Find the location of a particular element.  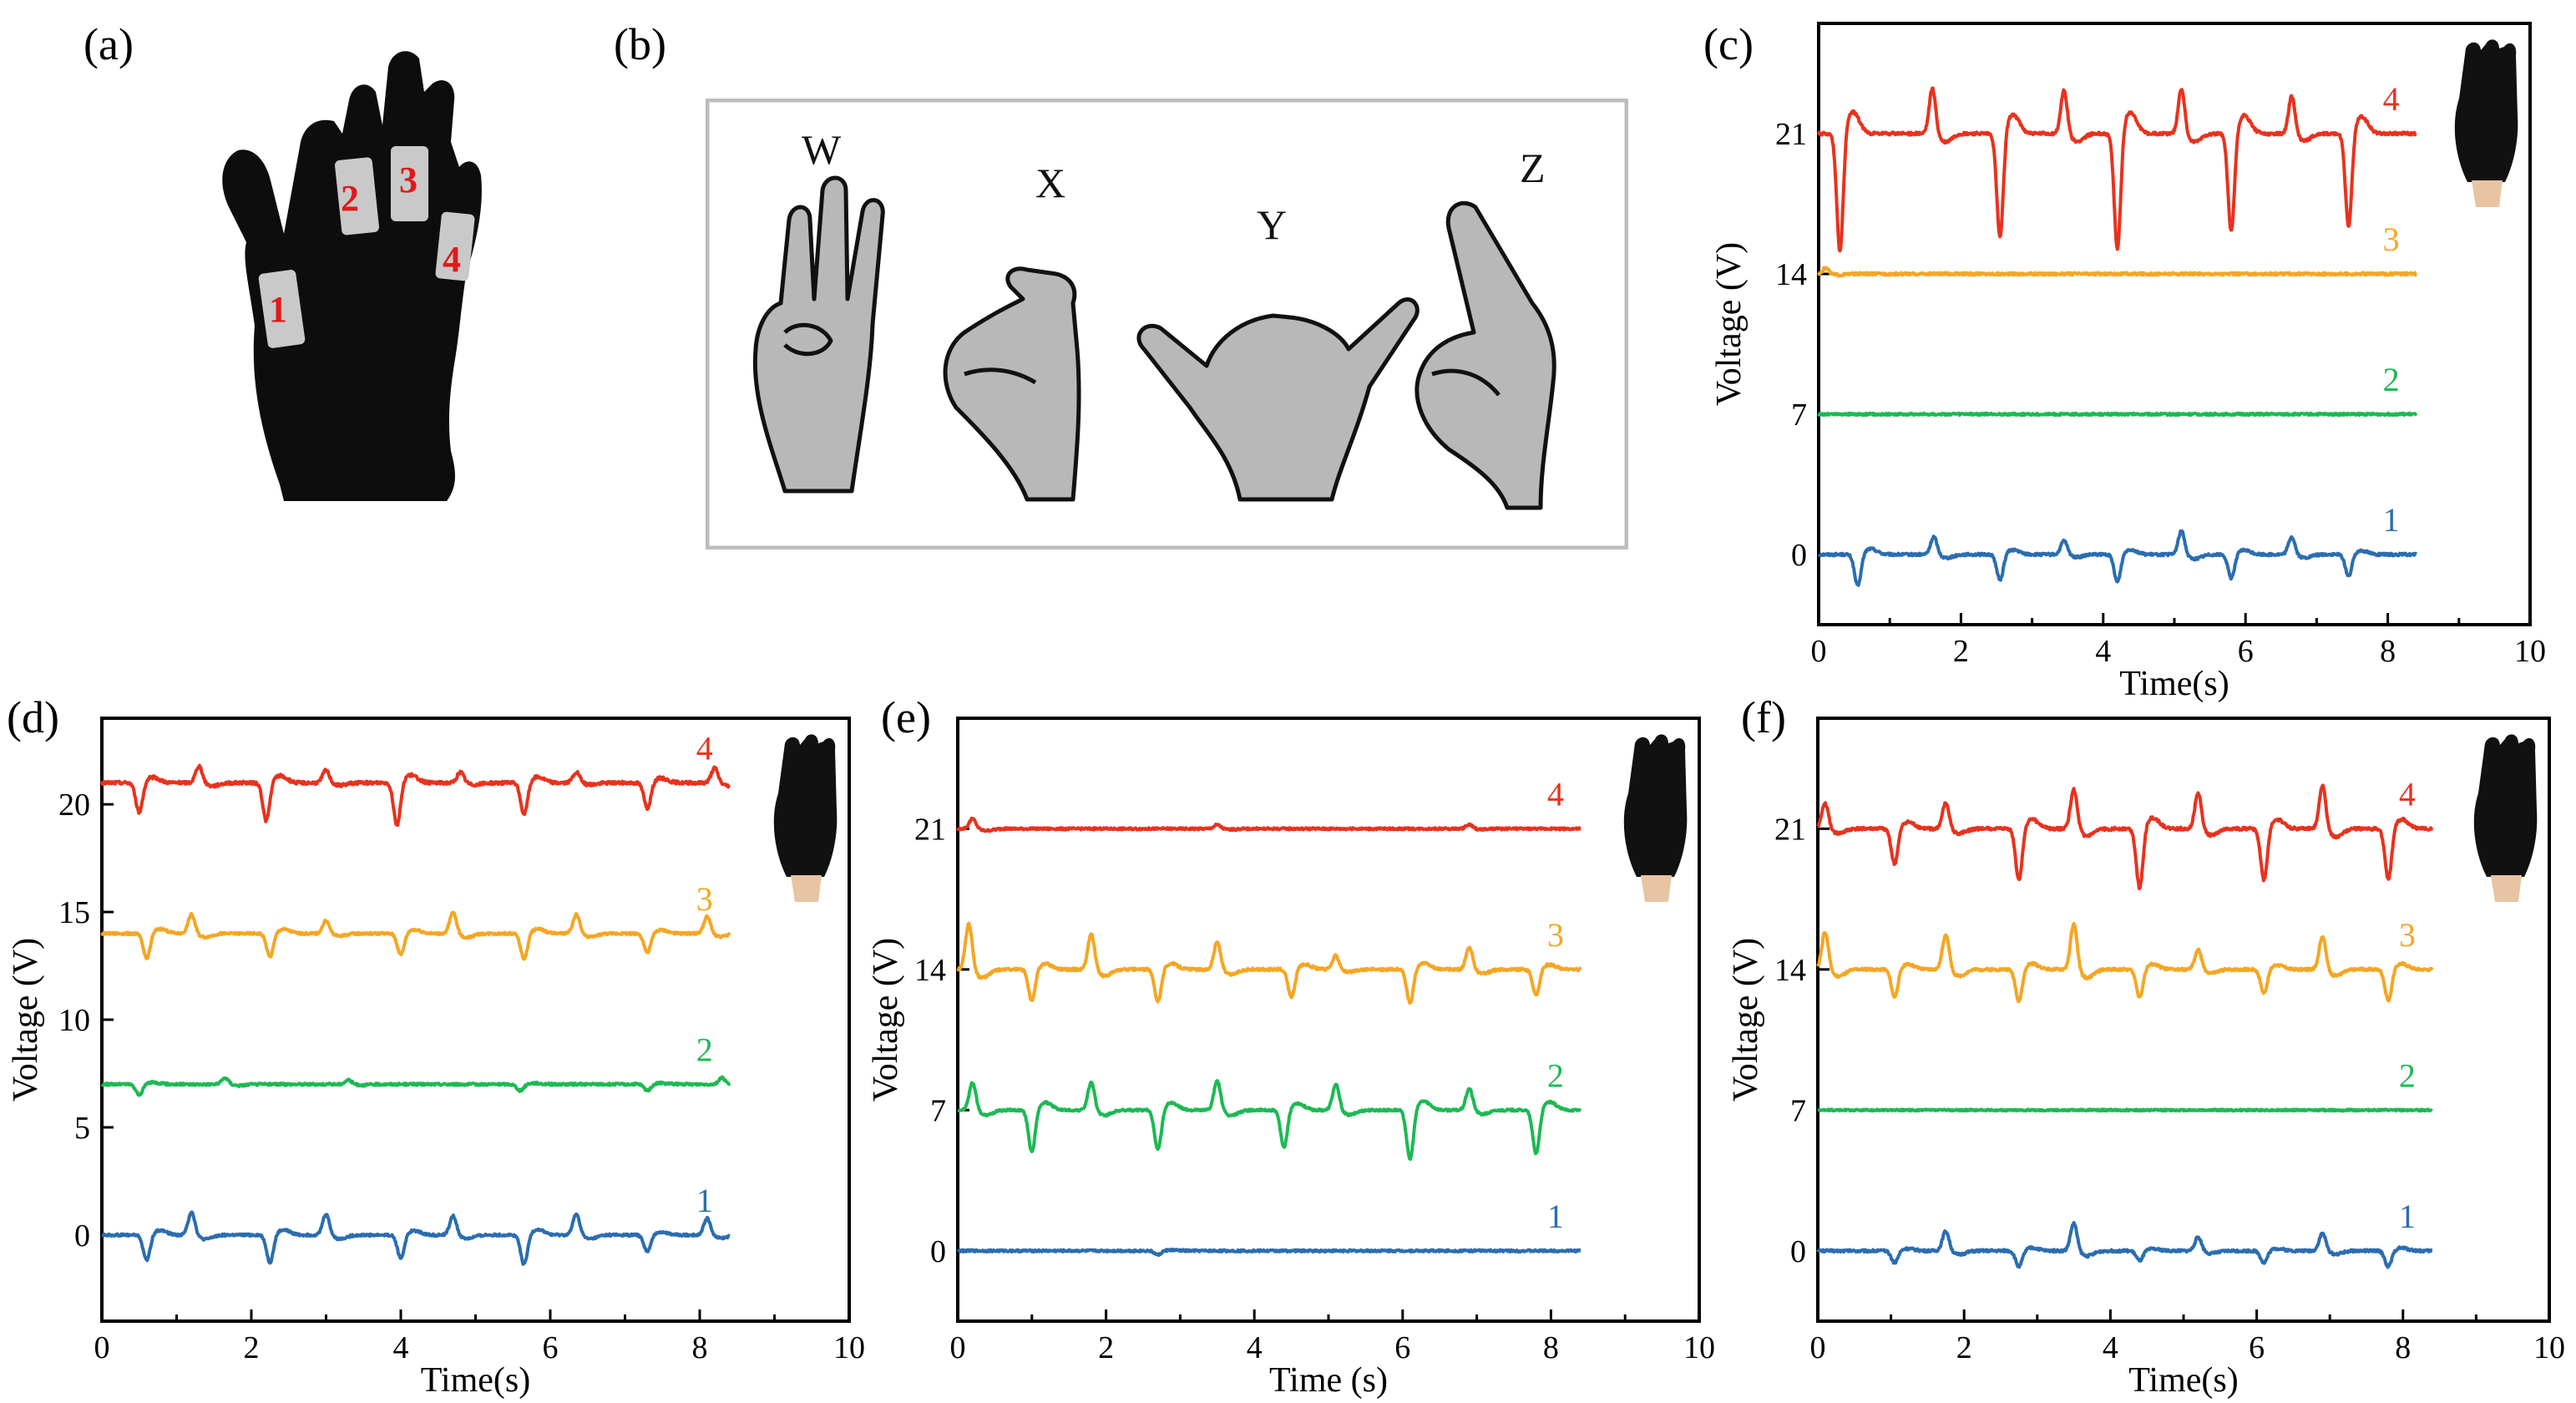

letter-z: Z is located at coordinates (1533, 167).